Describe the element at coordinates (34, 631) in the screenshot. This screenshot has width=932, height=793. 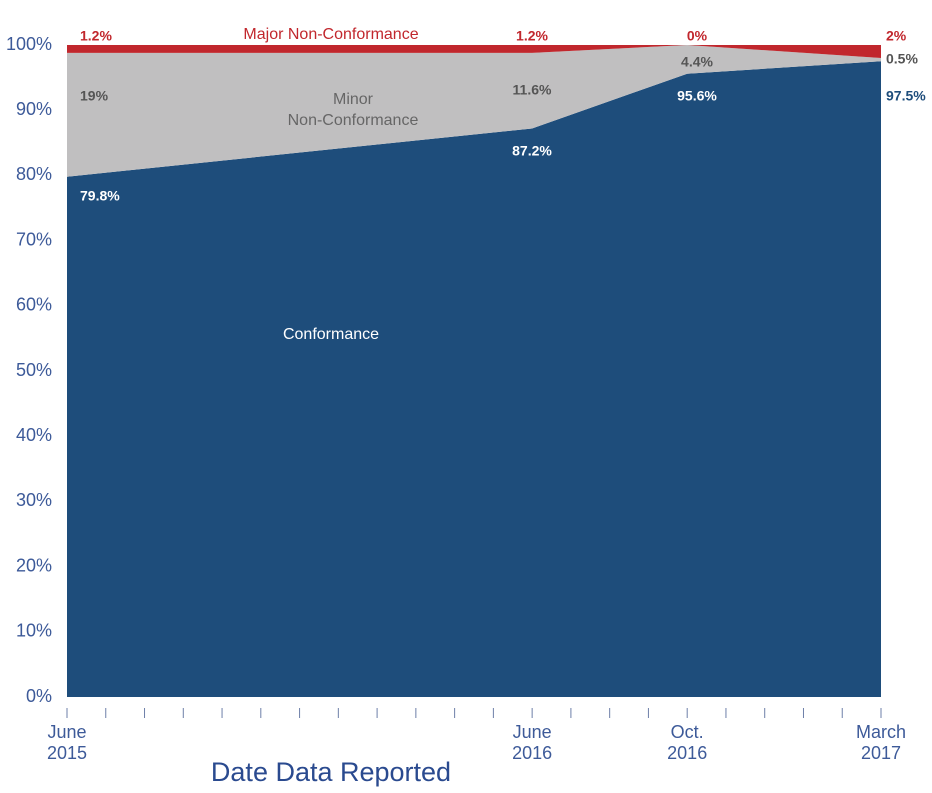
I see `y-tick-label: 10%` at that location.